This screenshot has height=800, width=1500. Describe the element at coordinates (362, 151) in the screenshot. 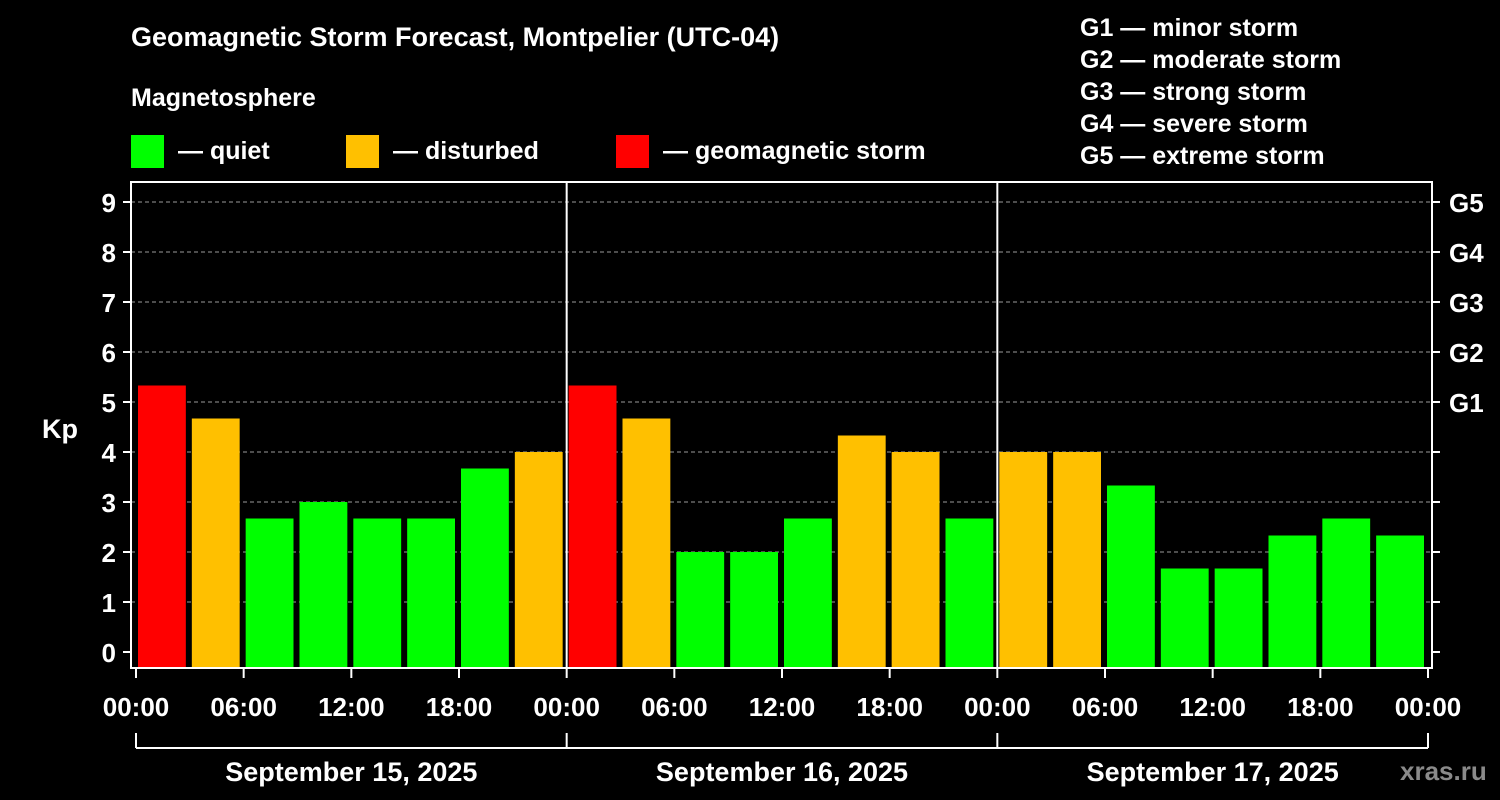

I see `legend-disturbed-swatch` at that location.